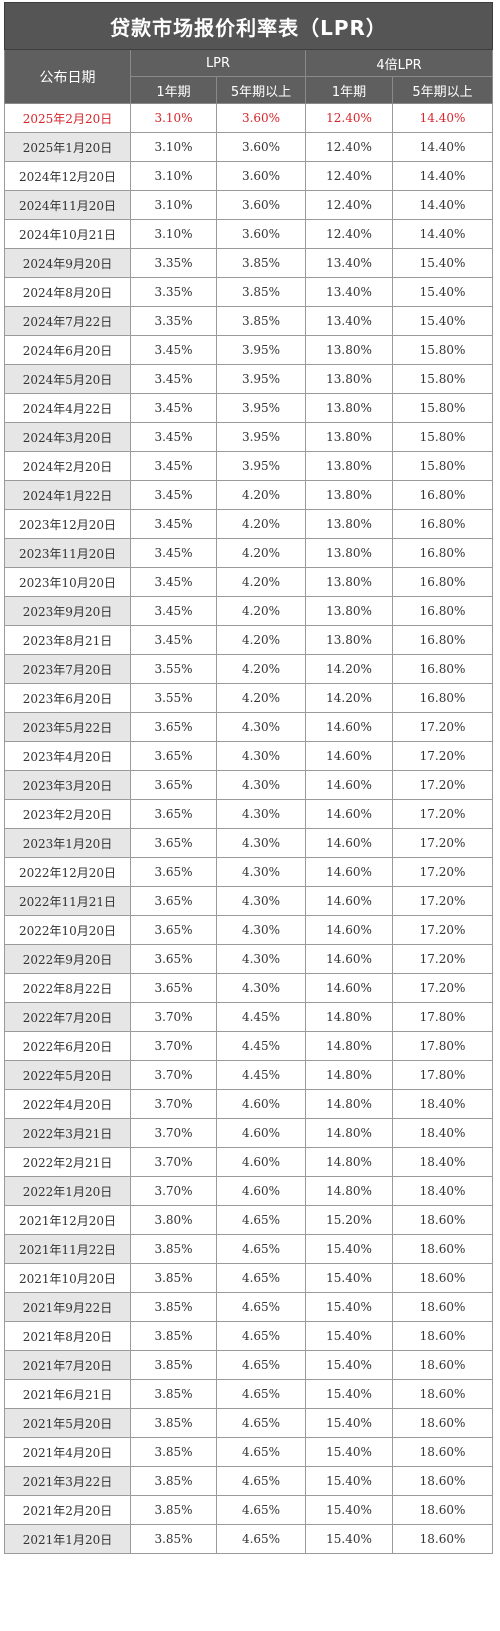 The image size is (500, 1631). I want to click on date-cell: 2025年2月20日, so click(67, 118).